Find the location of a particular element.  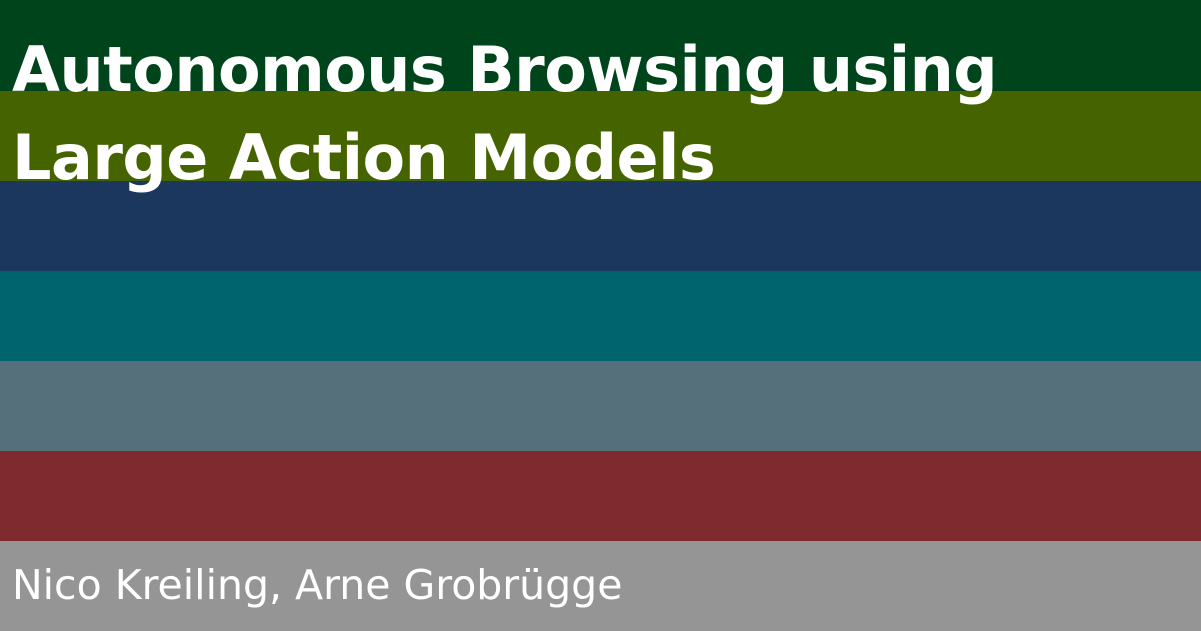

stripe-navy-blue is located at coordinates (600, 226).